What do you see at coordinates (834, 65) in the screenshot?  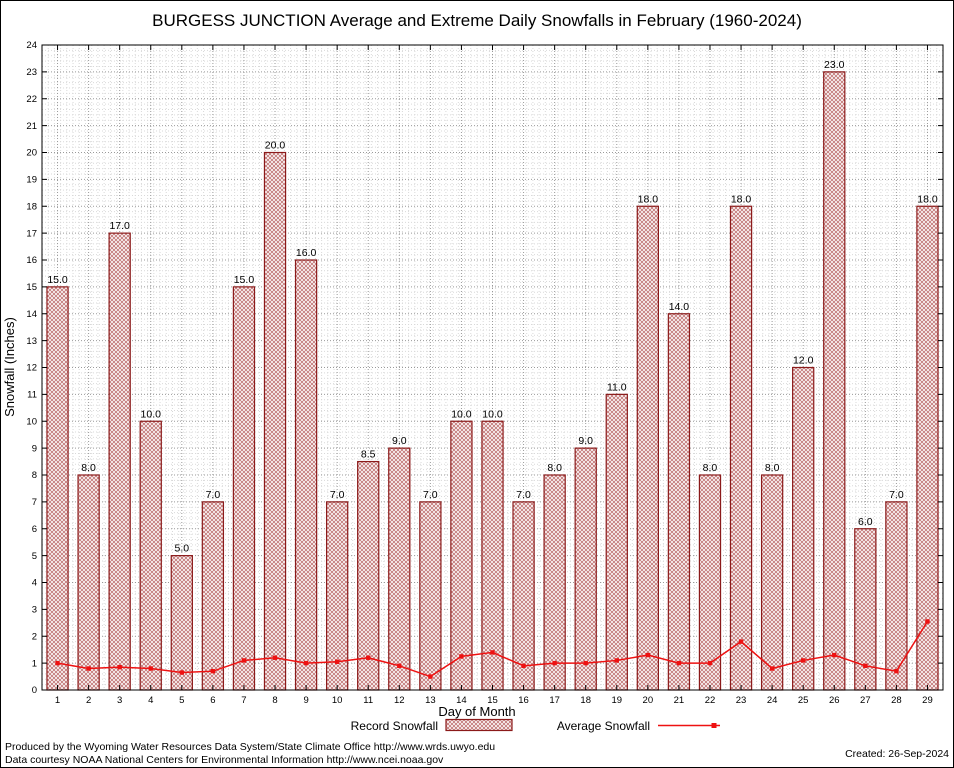 I see `bar-value-label: 23.0` at bounding box center [834, 65].